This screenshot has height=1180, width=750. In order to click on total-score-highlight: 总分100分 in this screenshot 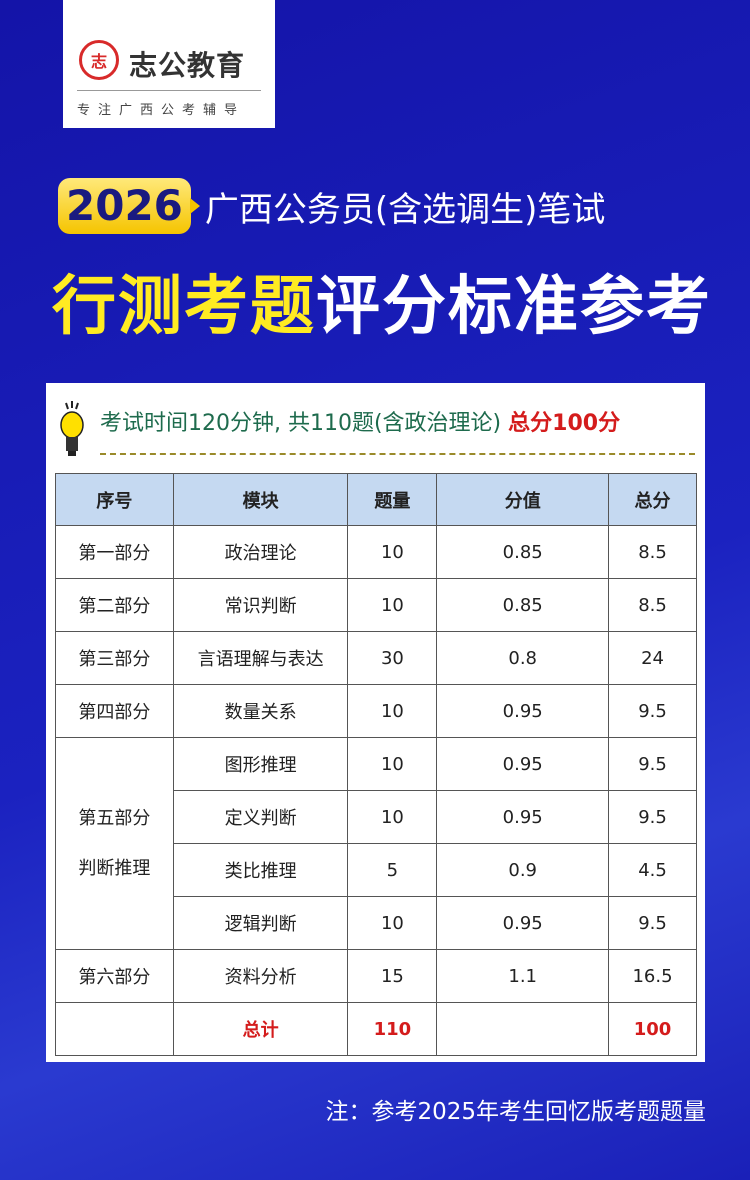, I will do `click(564, 423)`.